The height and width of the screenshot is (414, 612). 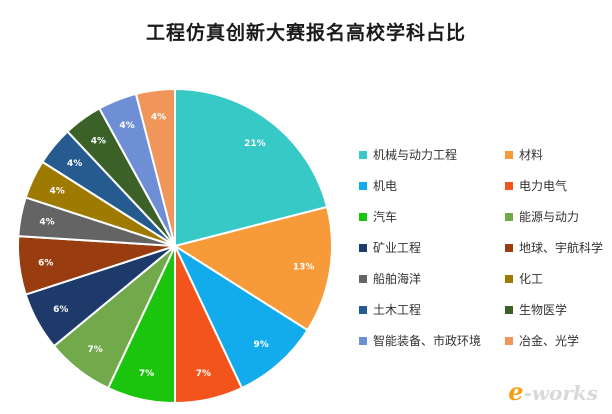 What do you see at coordinates (305, 33) in the screenshot?
I see `chart-title: 工程仿真创新大赛报名高校学科占比` at bounding box center [305, 33].